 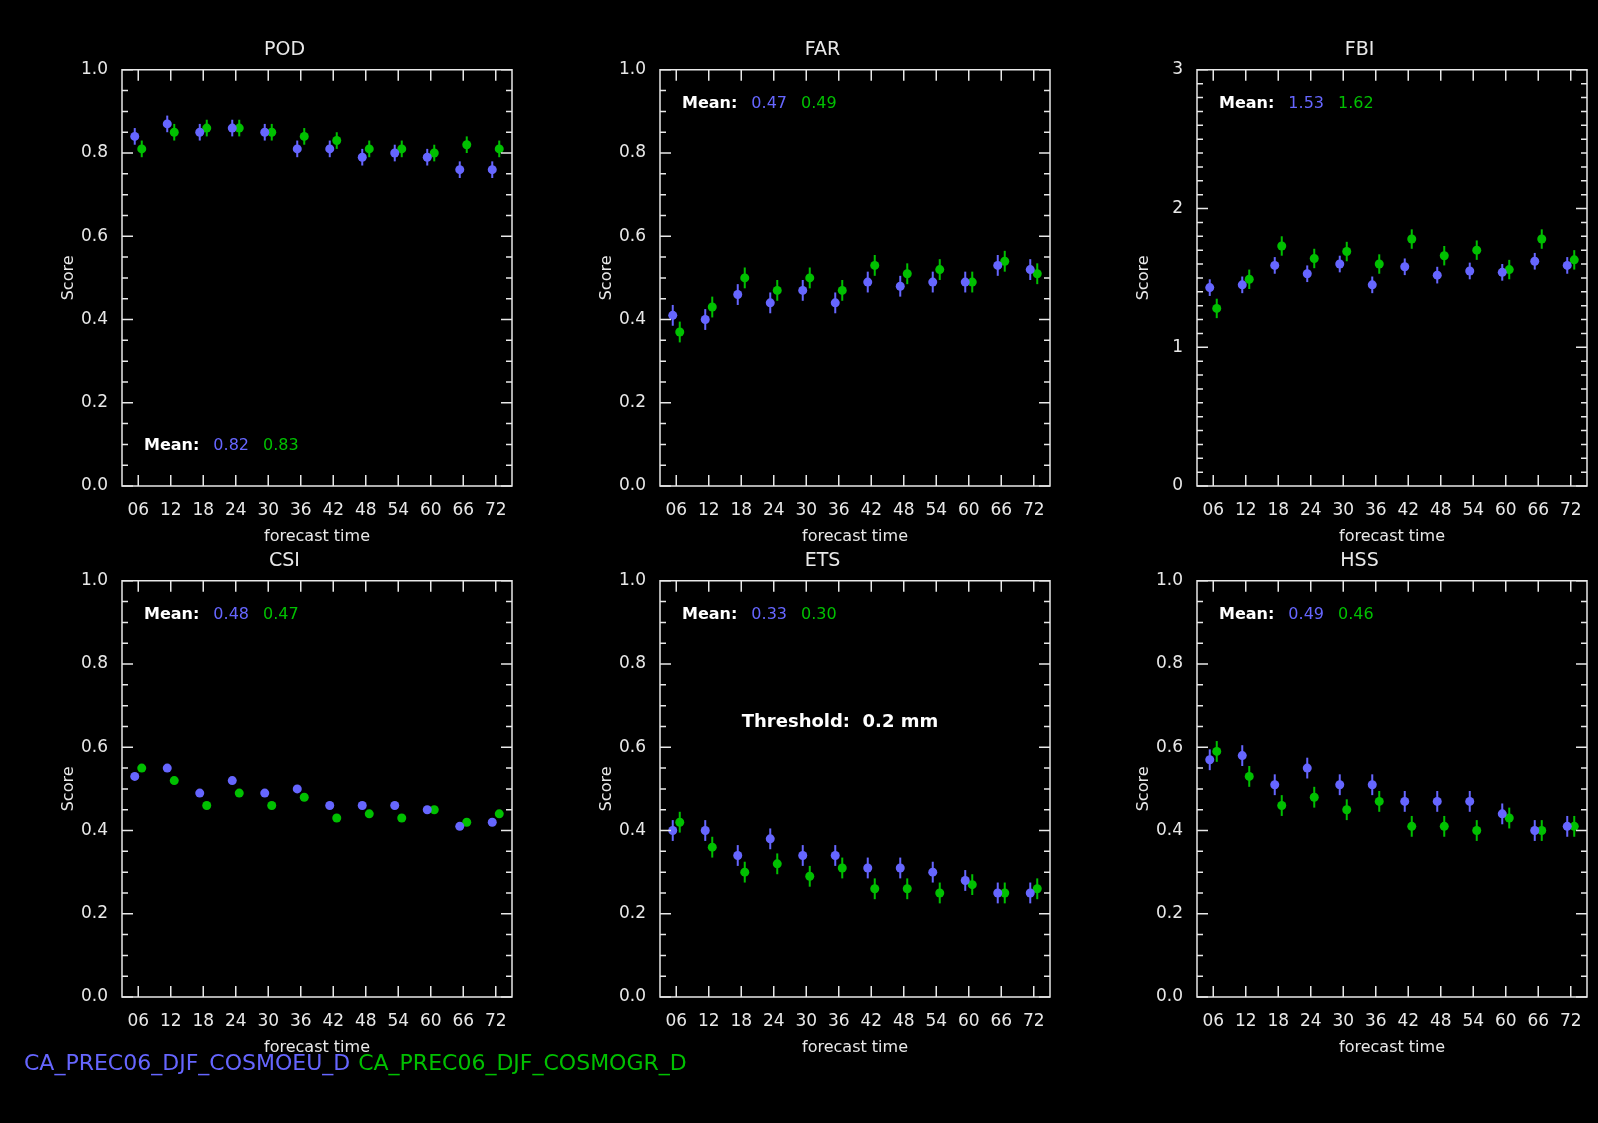 What do you see at coordinates (840, 720) in the screenshot?
I see `annotation: Threshold: 0.2 mm` at bounding box center [840, 720].